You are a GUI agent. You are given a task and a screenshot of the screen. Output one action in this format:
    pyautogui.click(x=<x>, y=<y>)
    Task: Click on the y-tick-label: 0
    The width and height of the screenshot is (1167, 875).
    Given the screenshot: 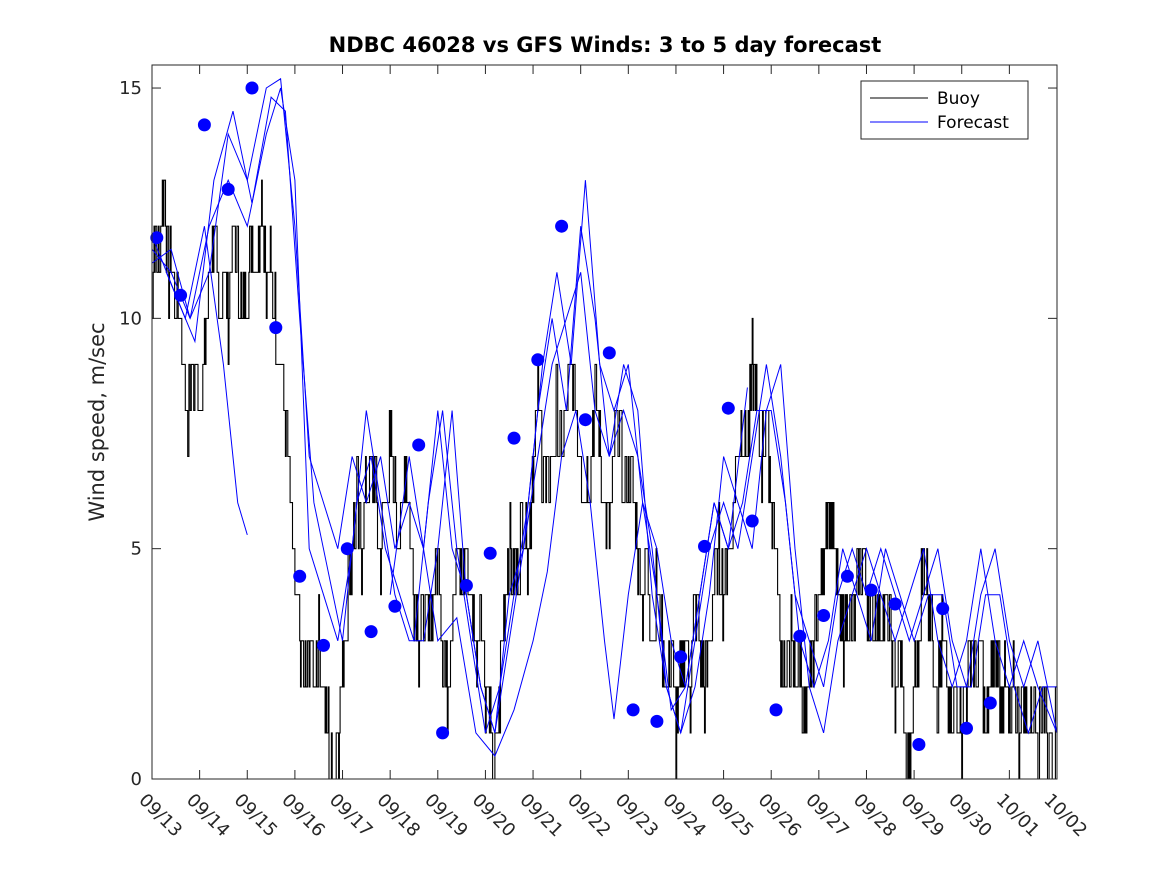 What is the action you would take?
    pyautogui.click(x=136, y=779)
    